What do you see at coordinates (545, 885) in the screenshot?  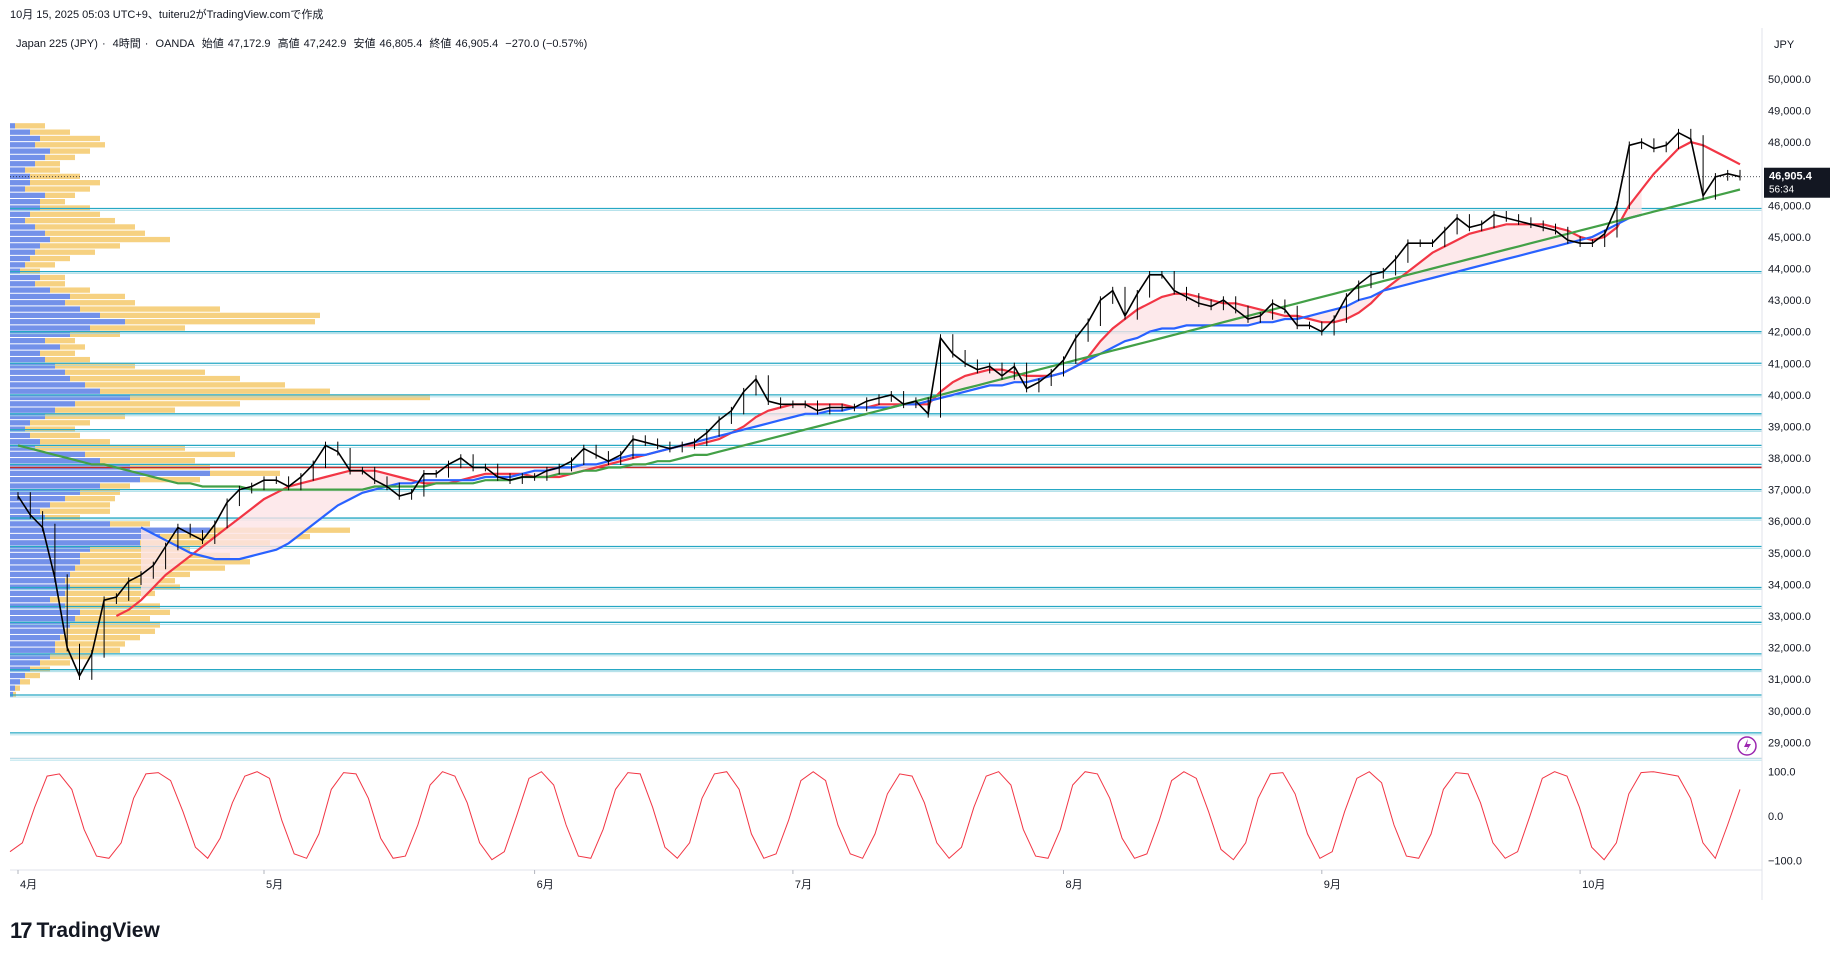 I see `x-tick-label: 6月` at bounding box center [545, 885].